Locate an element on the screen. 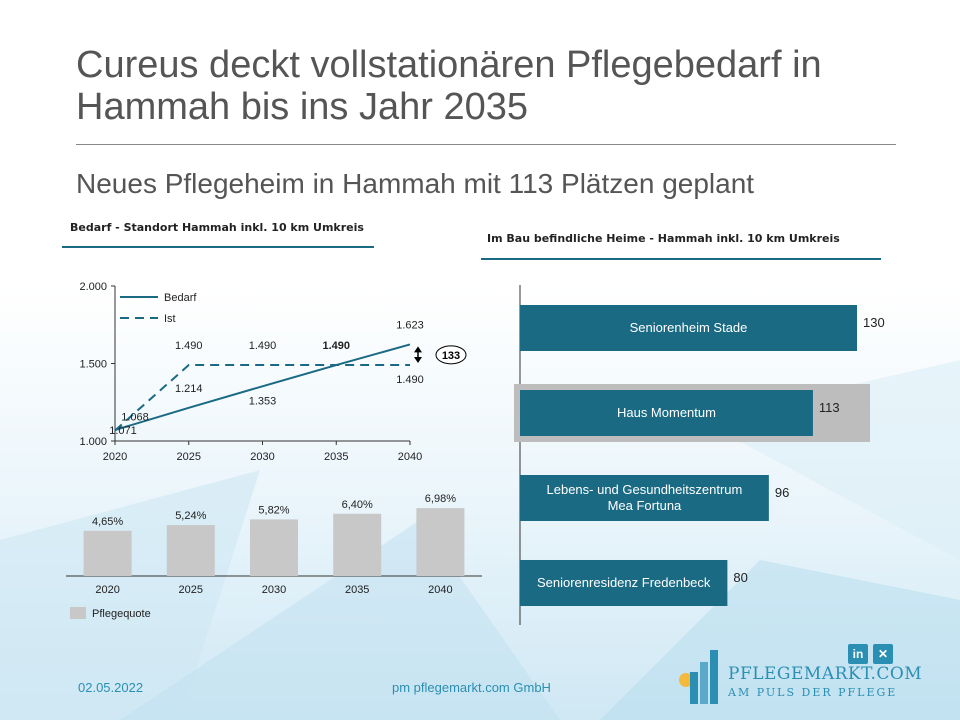 This screenshot has width=960, height=720. x-tick-label: 2025 is located at coordinates (189, 457).